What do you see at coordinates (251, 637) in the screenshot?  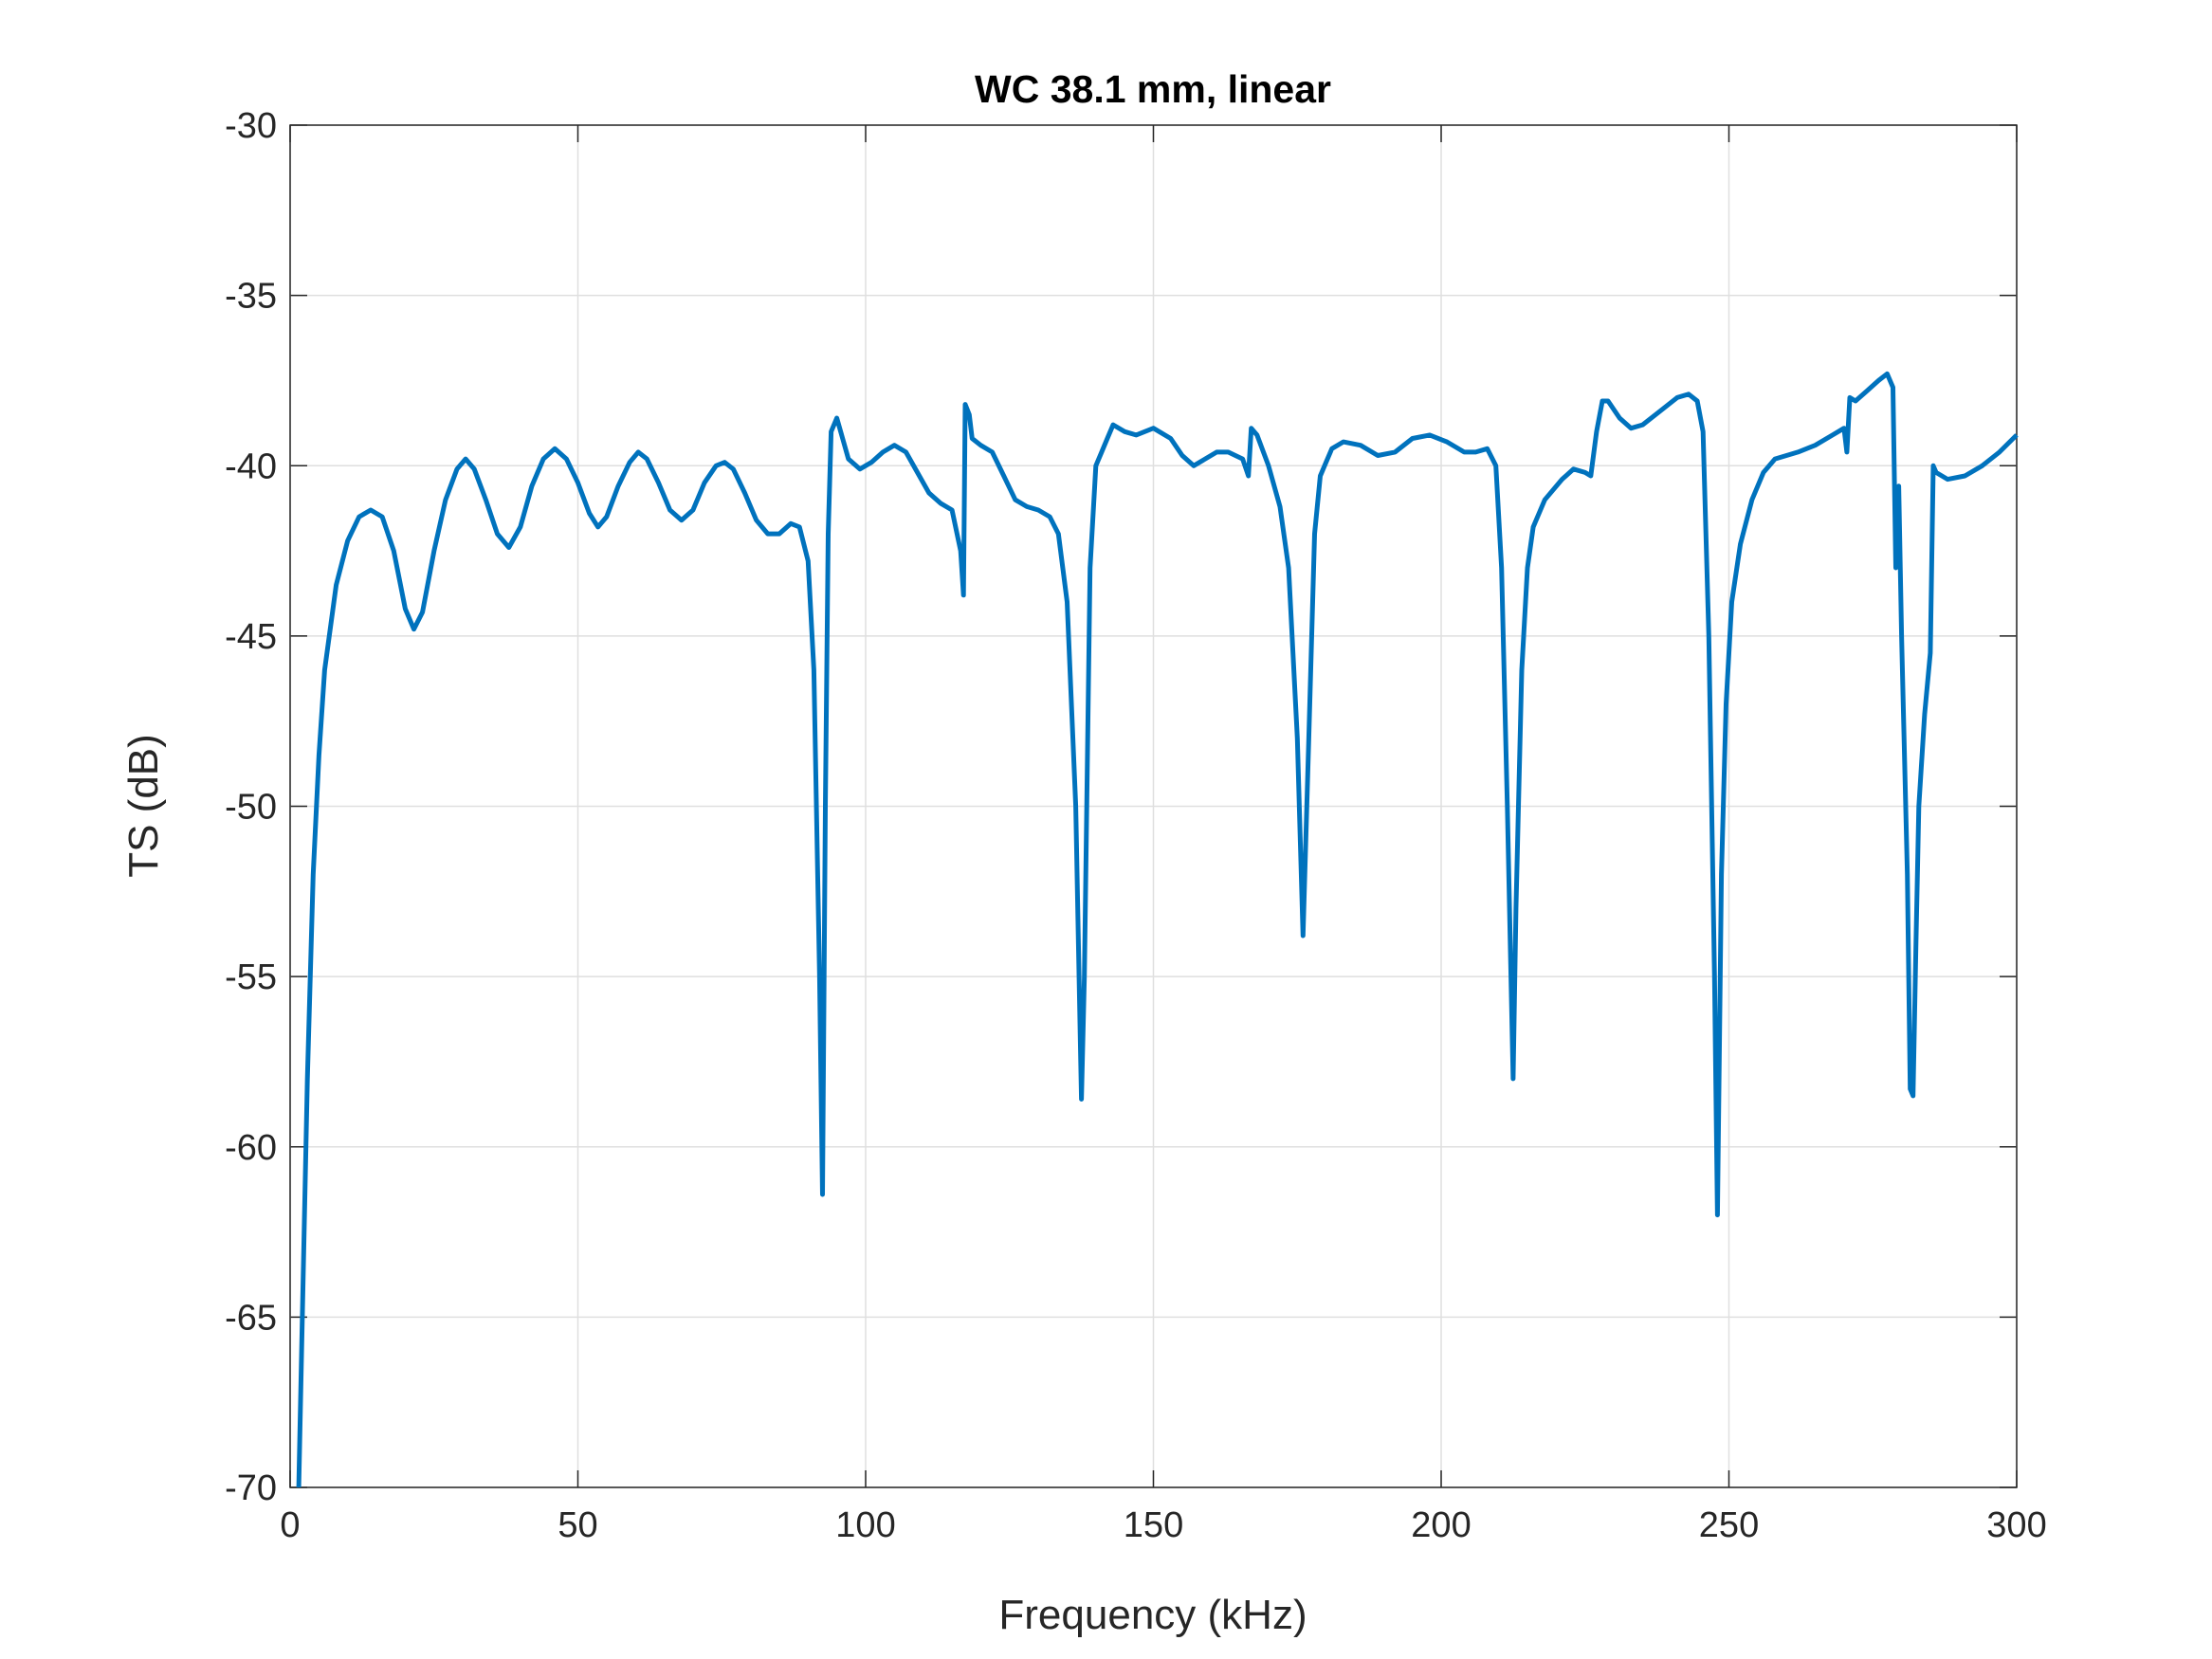 I see `y-tick-label: -45` at bounding box center [251, 637].